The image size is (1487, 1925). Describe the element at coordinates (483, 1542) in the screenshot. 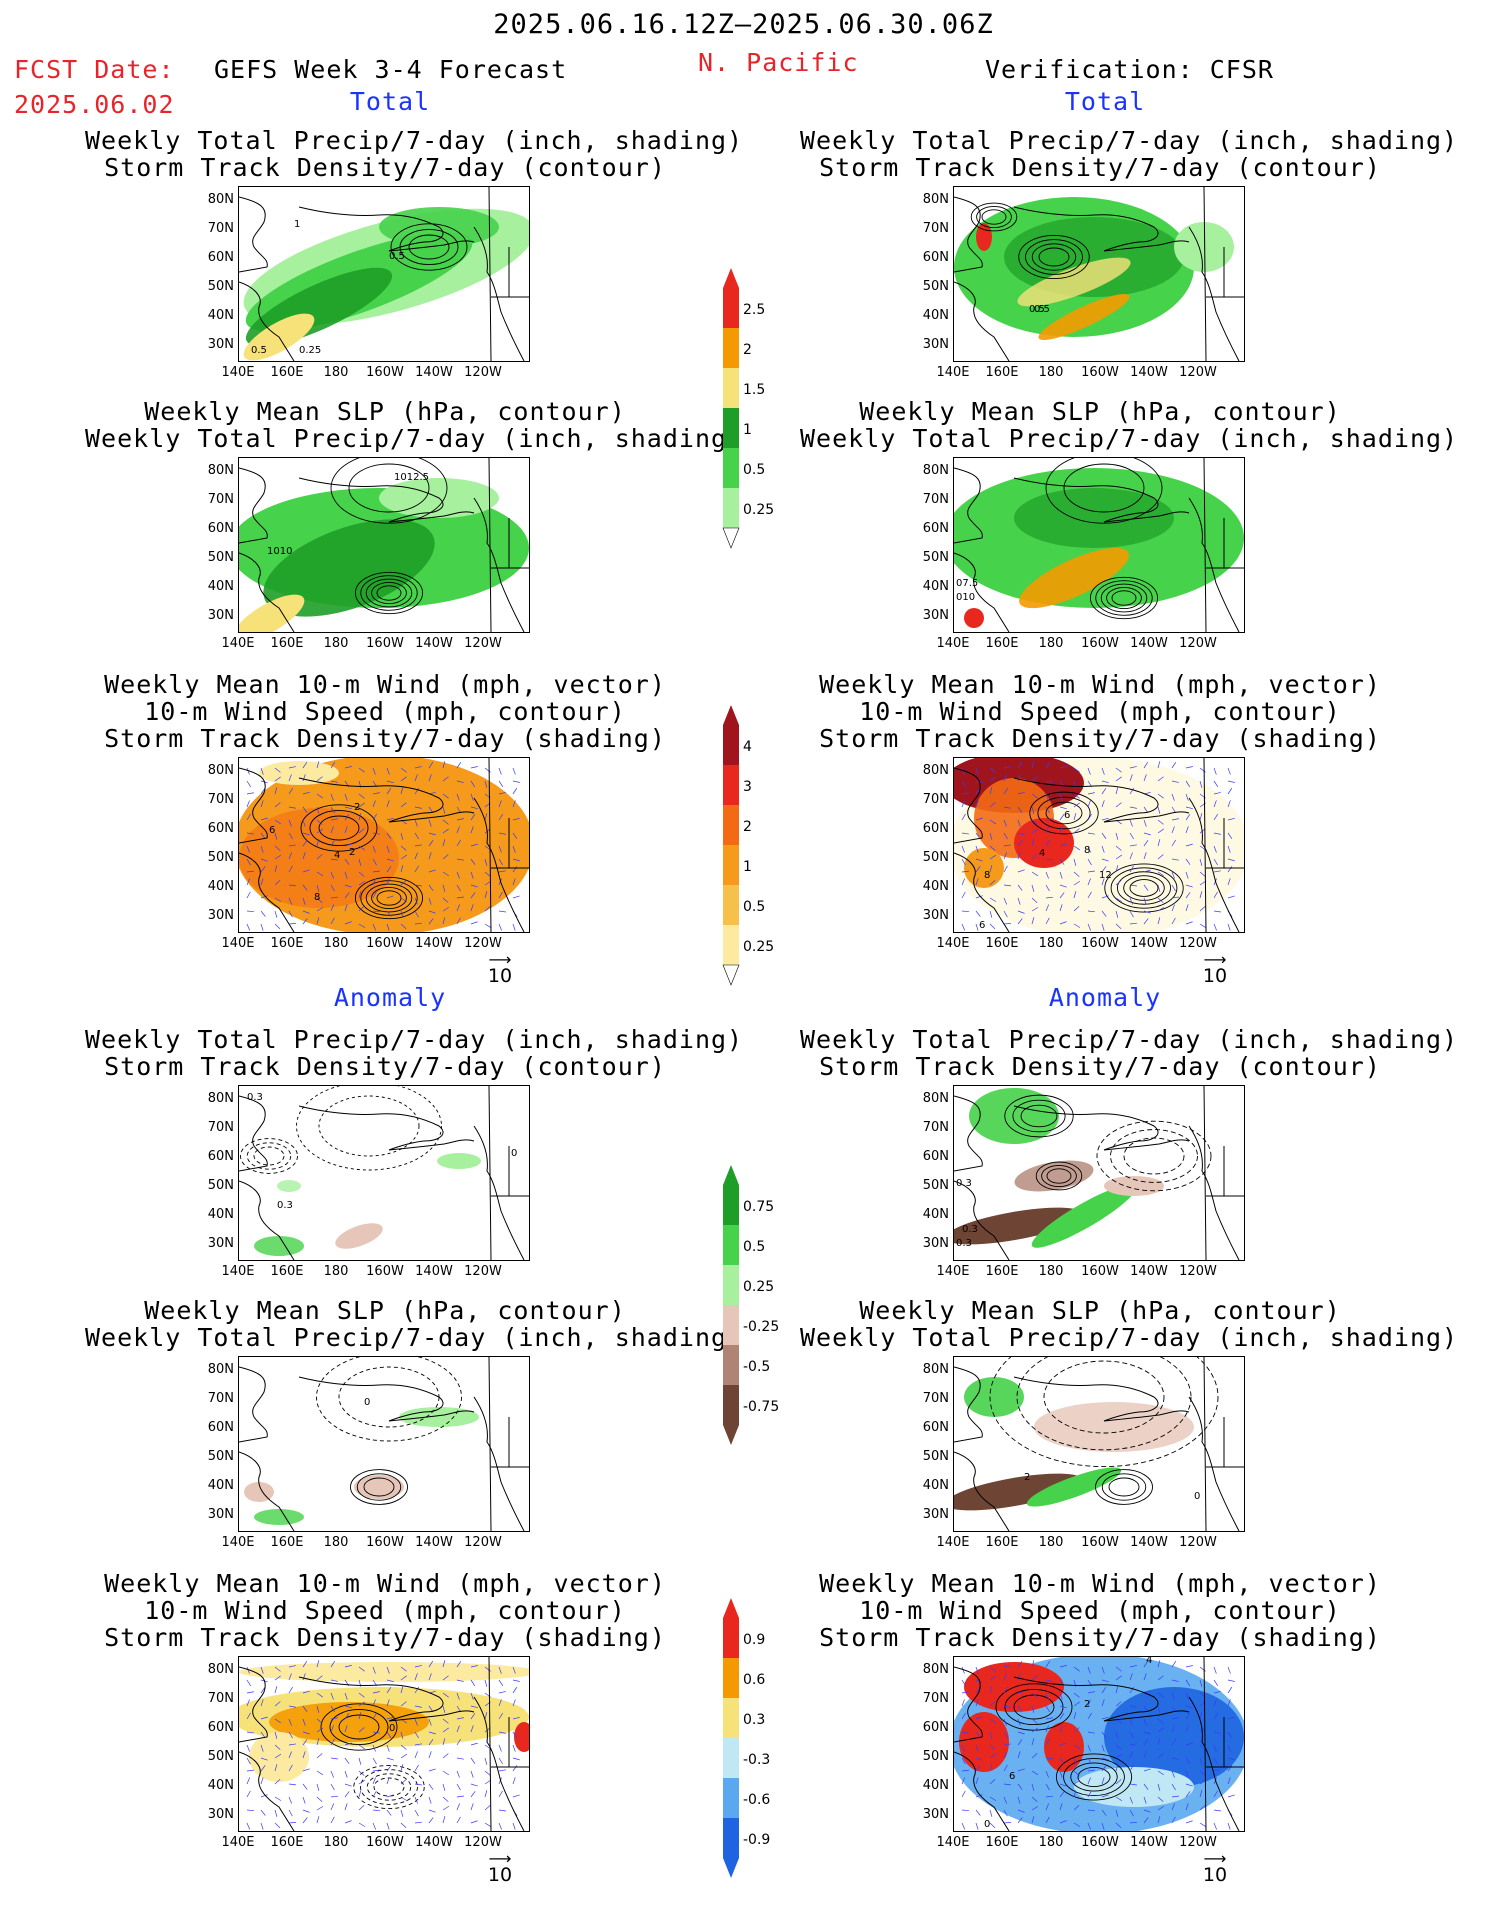

I see `lon-tick-label: 120W` at that location.